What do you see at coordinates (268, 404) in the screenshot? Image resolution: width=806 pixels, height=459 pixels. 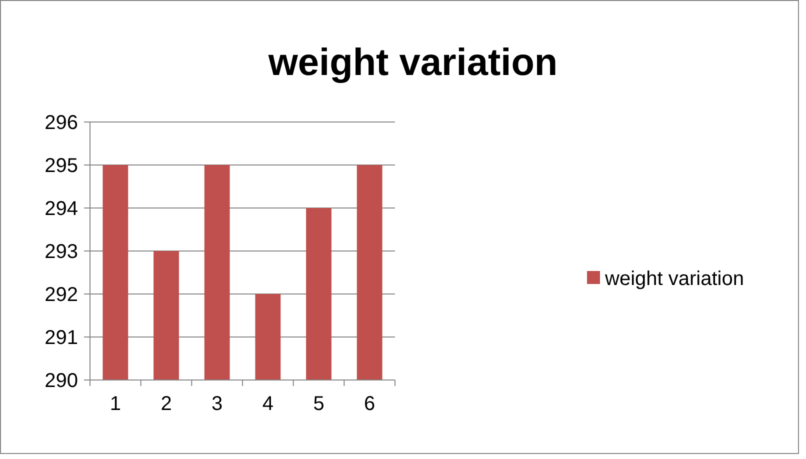 I see `x-tick-label: 4` at bounding box center [268, 404].